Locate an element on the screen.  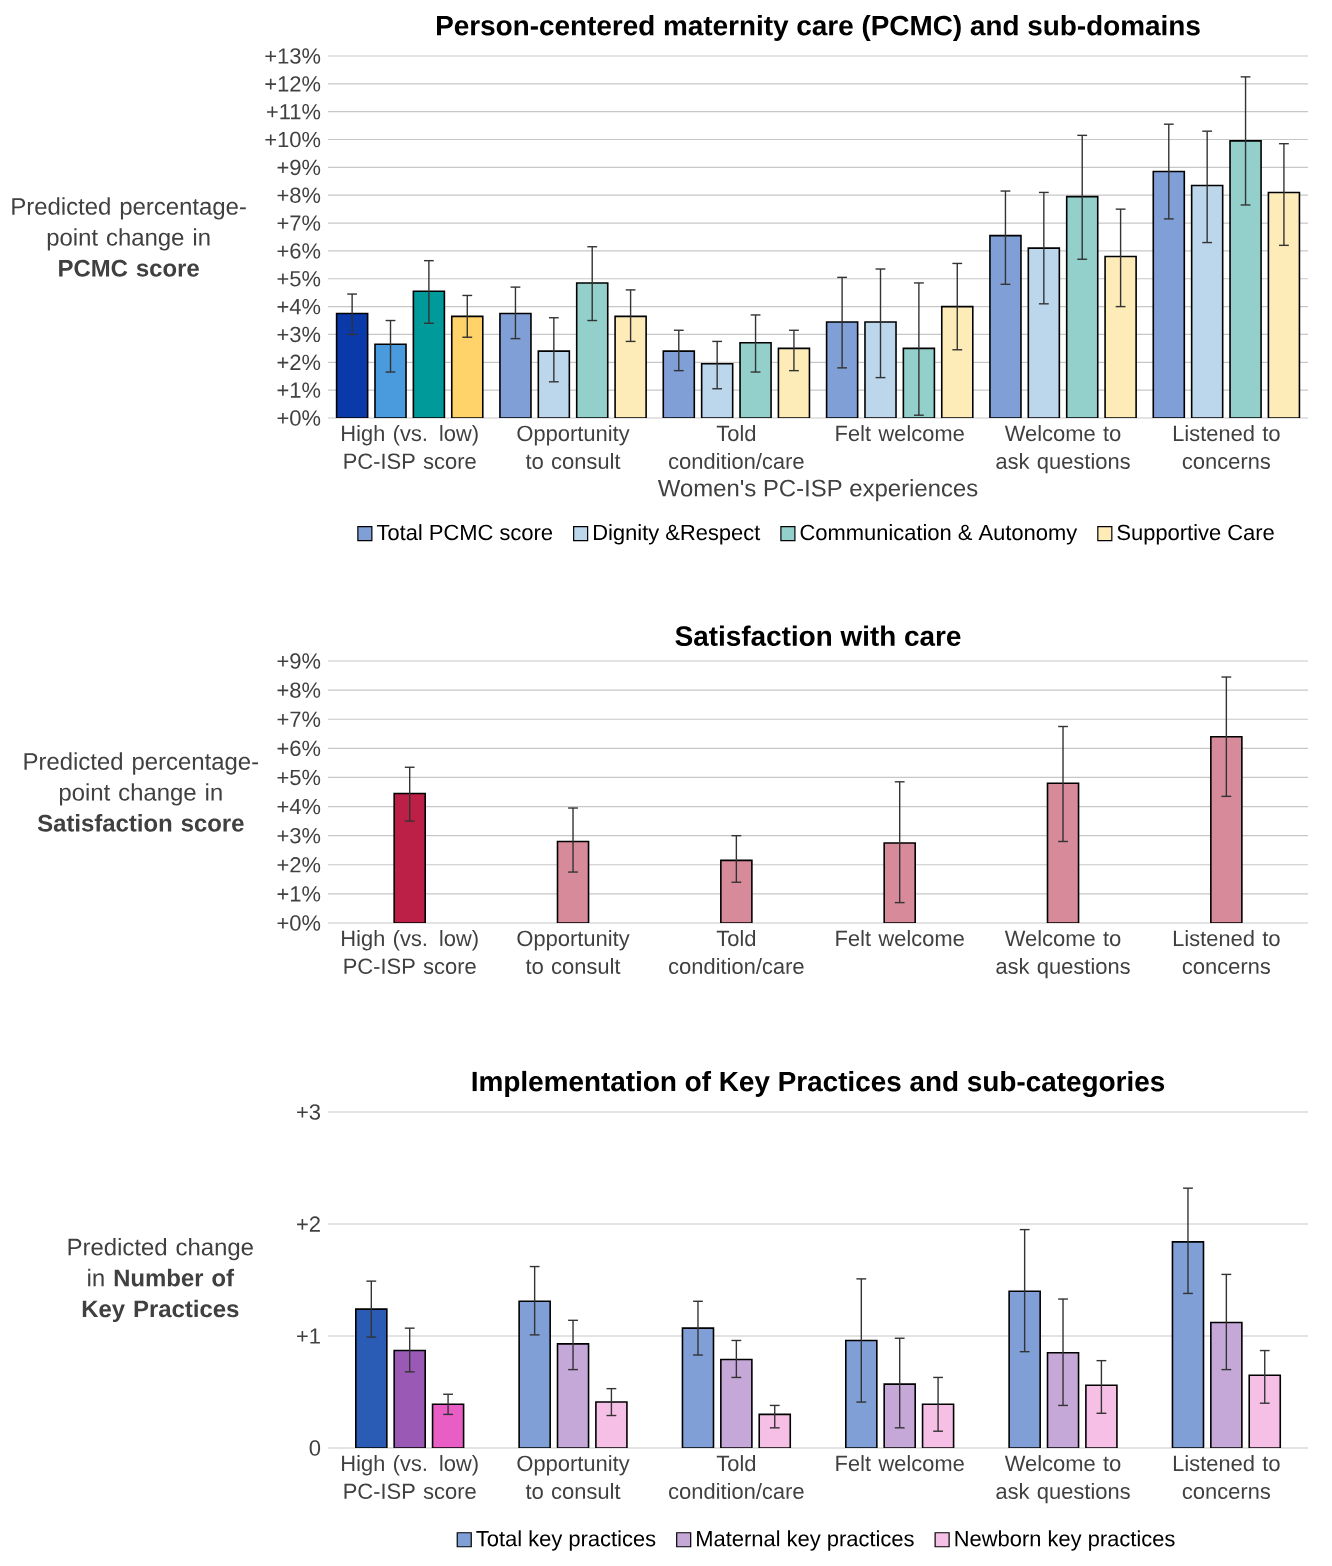
y-tick-label: 0 is located at coordinates (315, 1448).